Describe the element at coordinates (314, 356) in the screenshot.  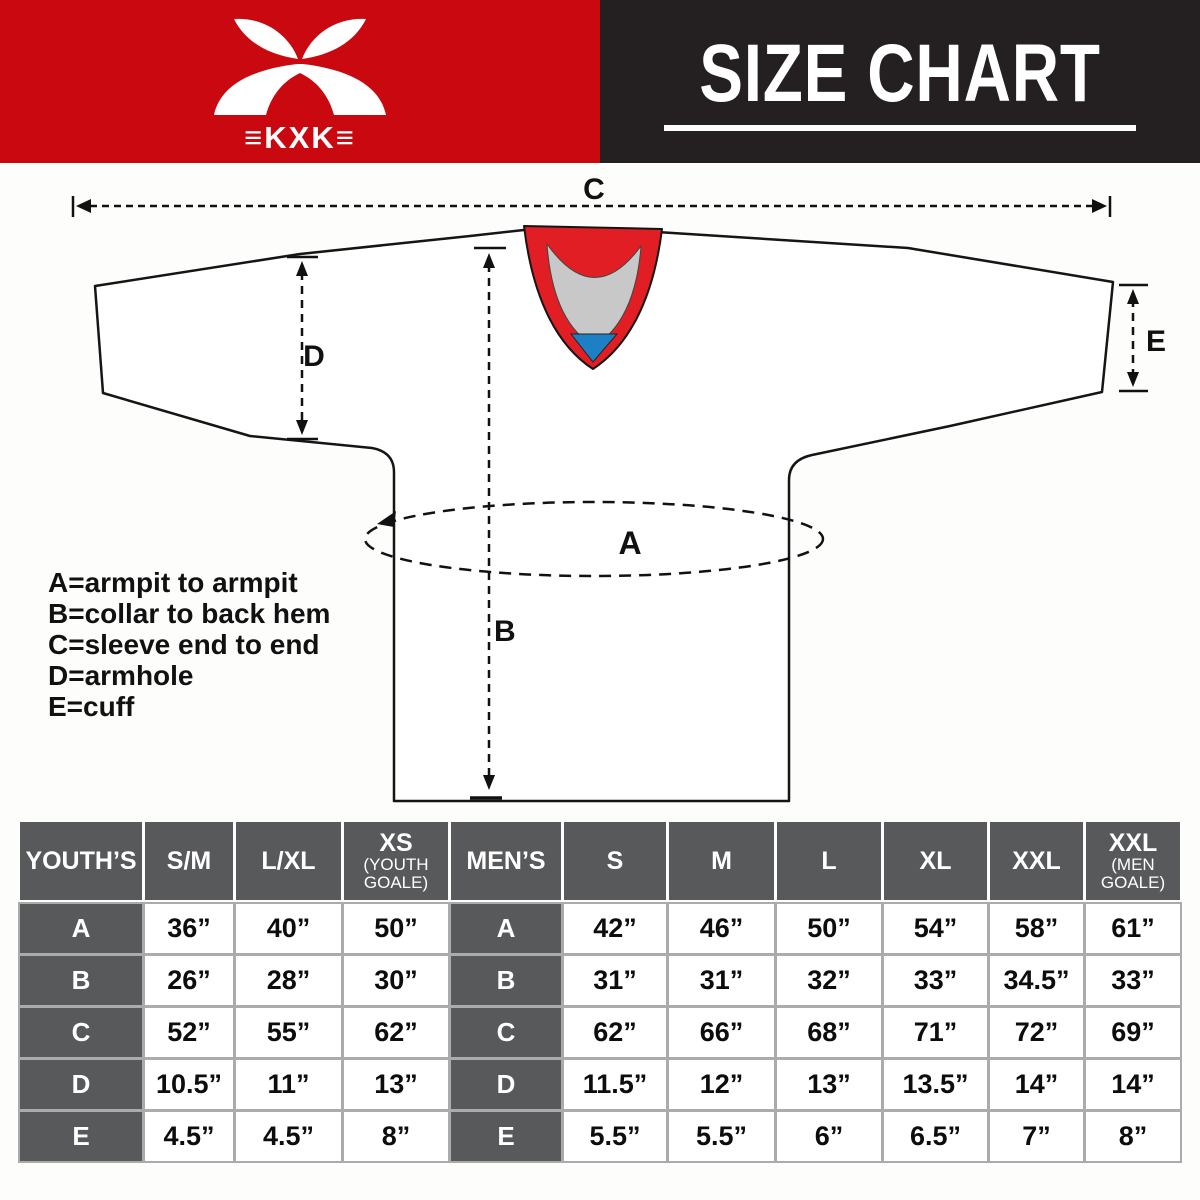
I see `measure-label-d: D` at that location.